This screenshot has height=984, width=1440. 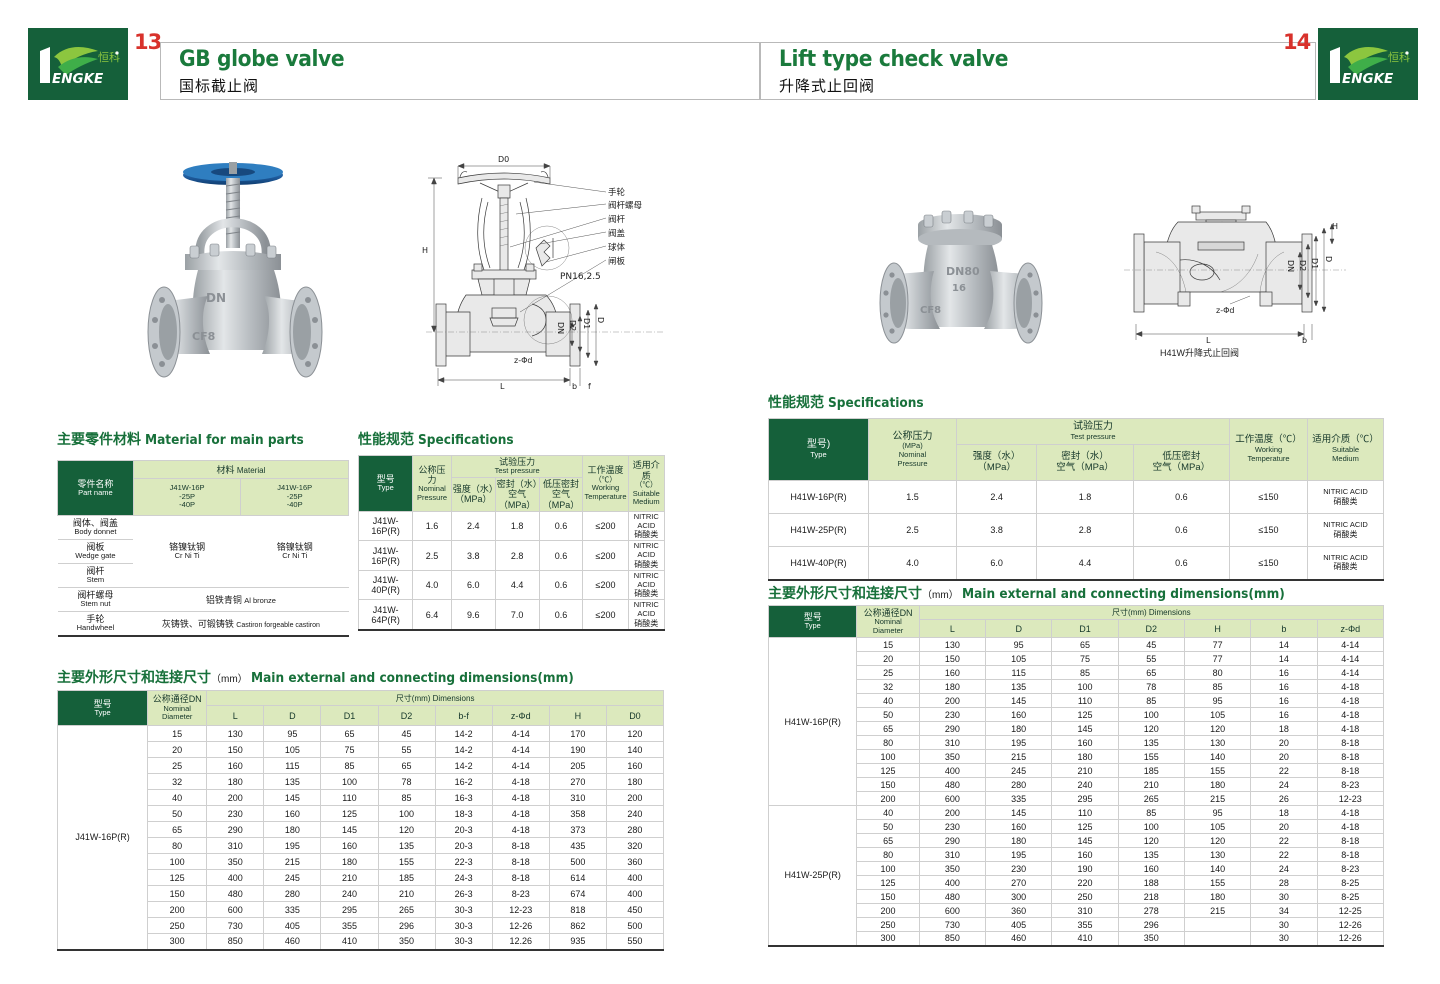 What do you see at coordinates (1284, 812) in the screenshot?
I see `dim-value: 18` at bounding box center [1284, 812].